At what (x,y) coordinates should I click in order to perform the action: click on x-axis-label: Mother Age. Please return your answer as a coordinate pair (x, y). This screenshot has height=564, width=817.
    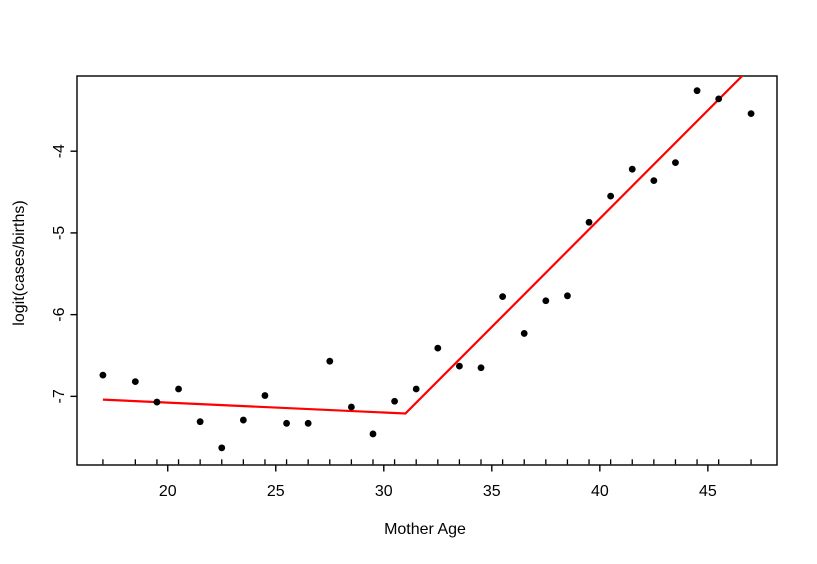
    Looking at the image, I should click on (425, 529).